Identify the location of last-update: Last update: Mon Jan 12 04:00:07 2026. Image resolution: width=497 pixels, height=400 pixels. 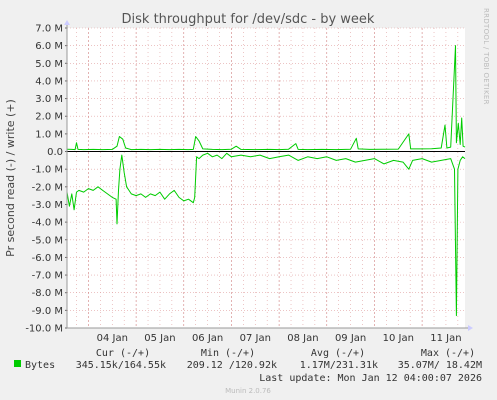
(370, 378).